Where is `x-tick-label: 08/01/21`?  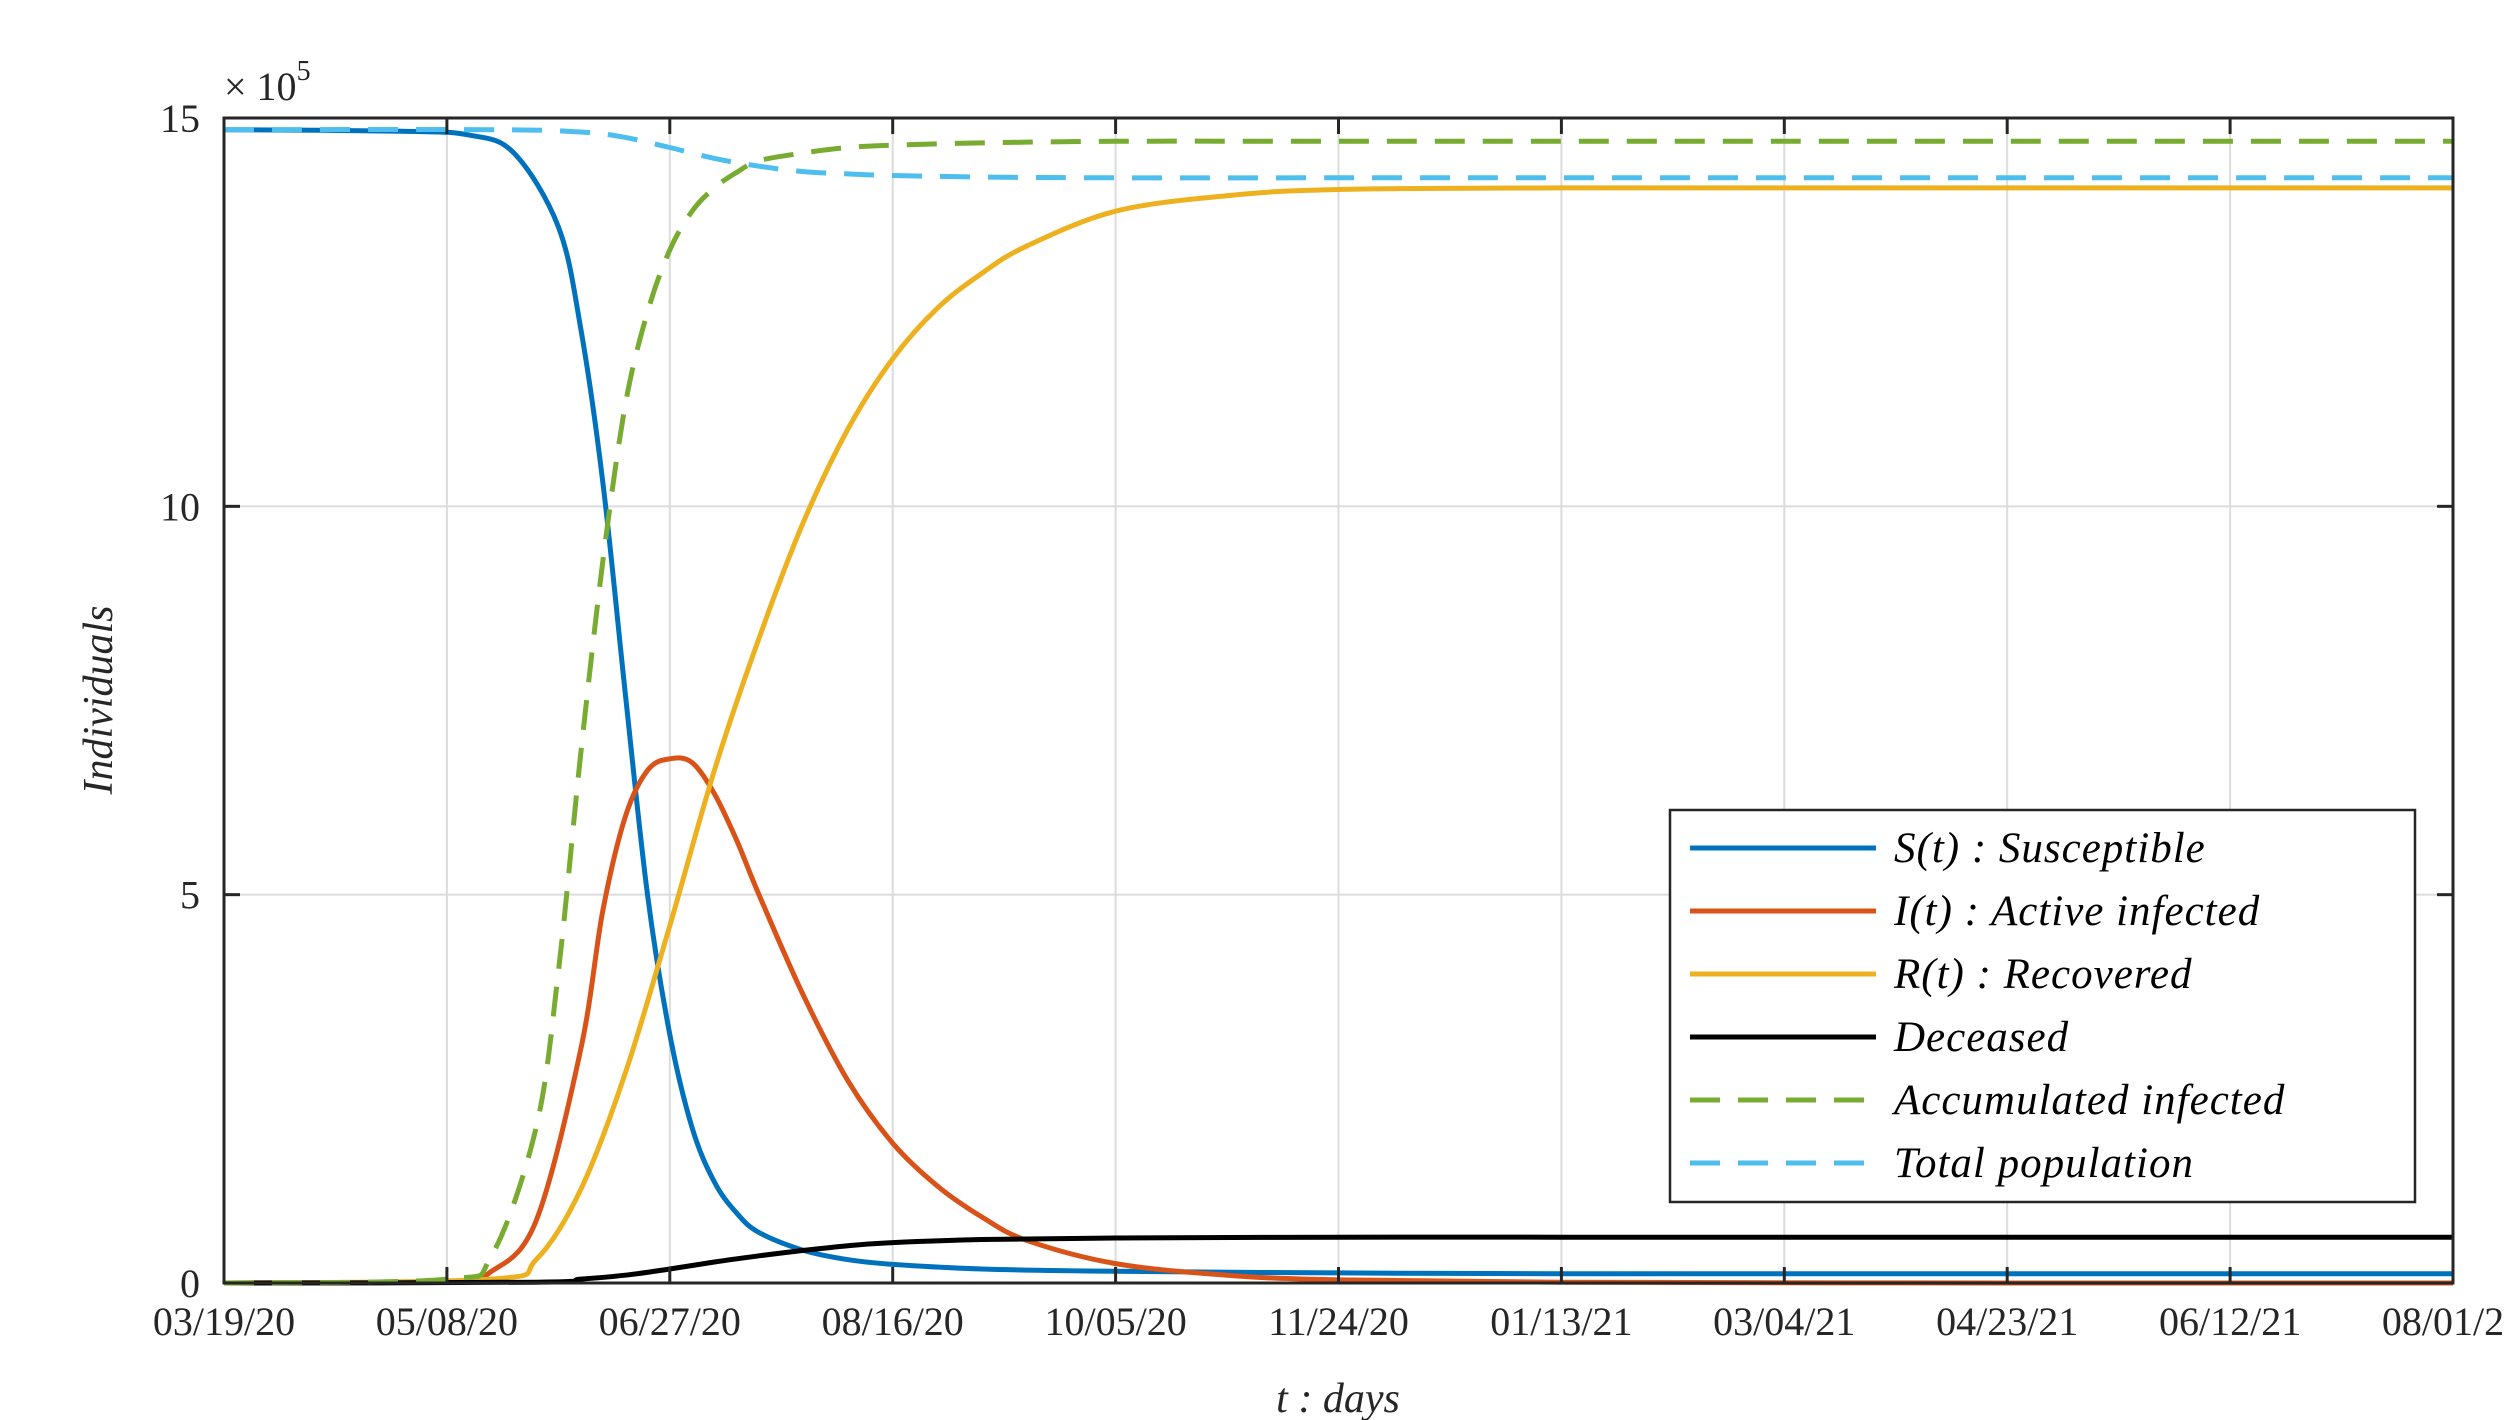
x-tick-label: 08/01/21 is located at coordinates (2444, 1321).